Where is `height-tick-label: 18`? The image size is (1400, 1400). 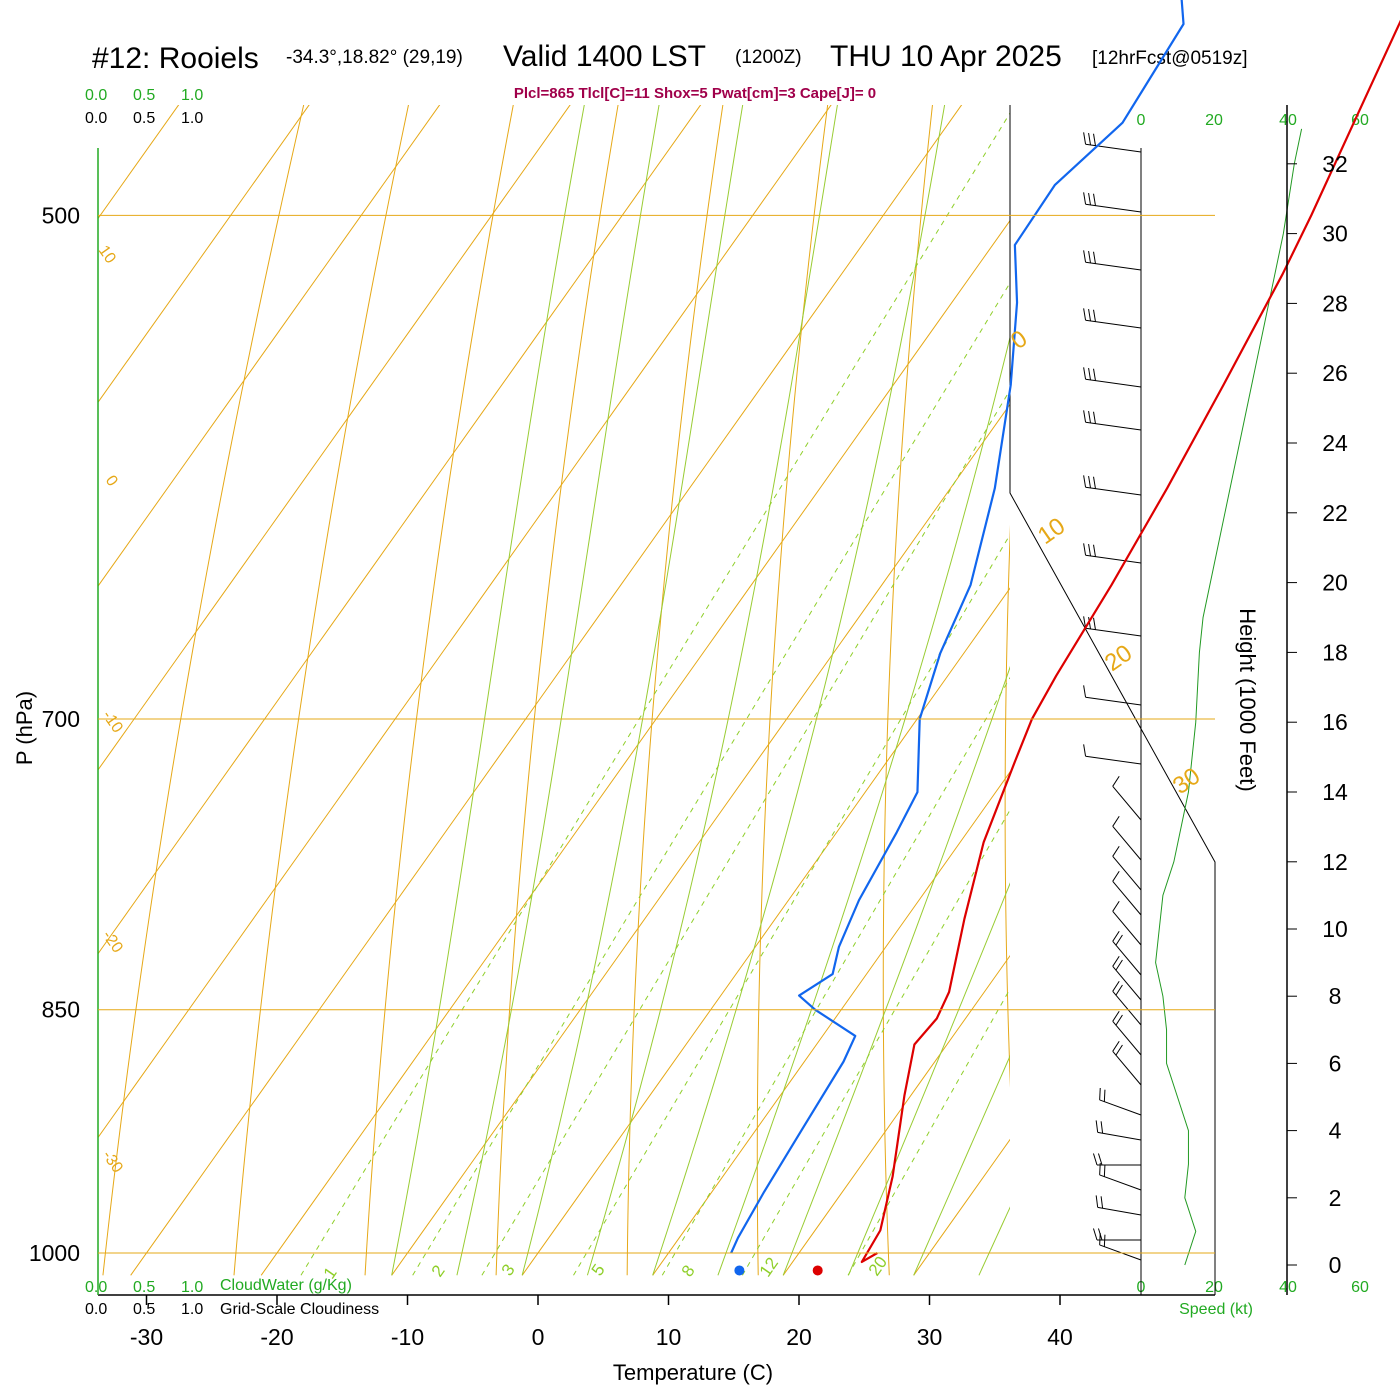
height-tick-label: 18 is located at coordinates (1335, 652).